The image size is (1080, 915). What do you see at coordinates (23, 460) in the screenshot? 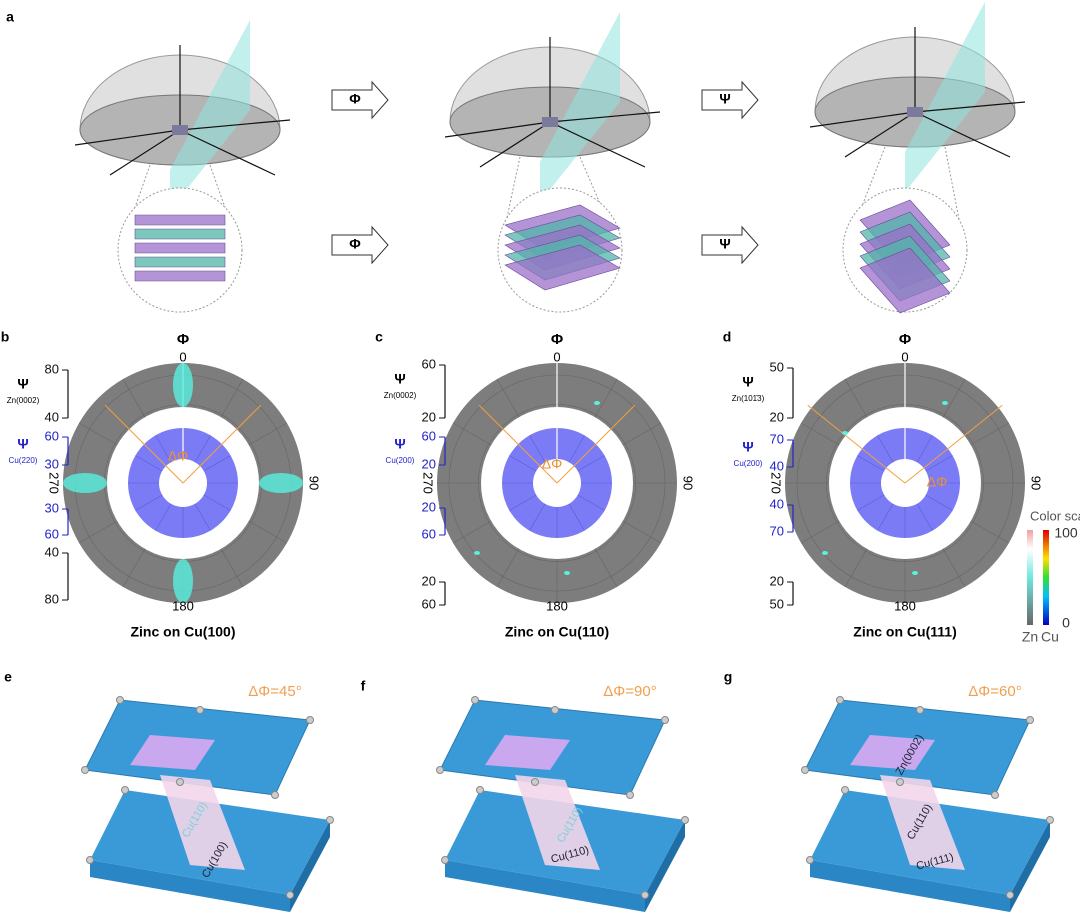
I see `psi-subscript: Cu(220)` at bounding box center [23, 460].